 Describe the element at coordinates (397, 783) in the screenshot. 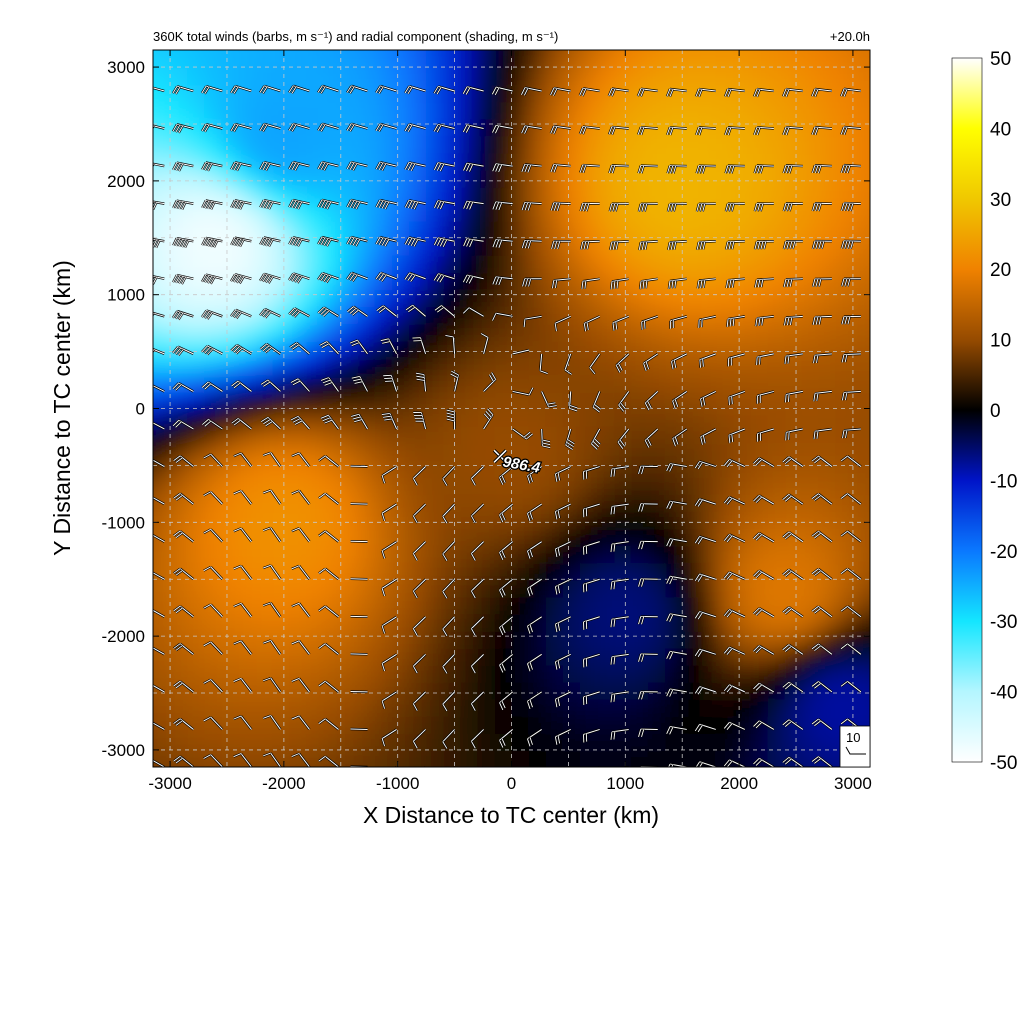

I see `x-tick-label: -1000` at that location.